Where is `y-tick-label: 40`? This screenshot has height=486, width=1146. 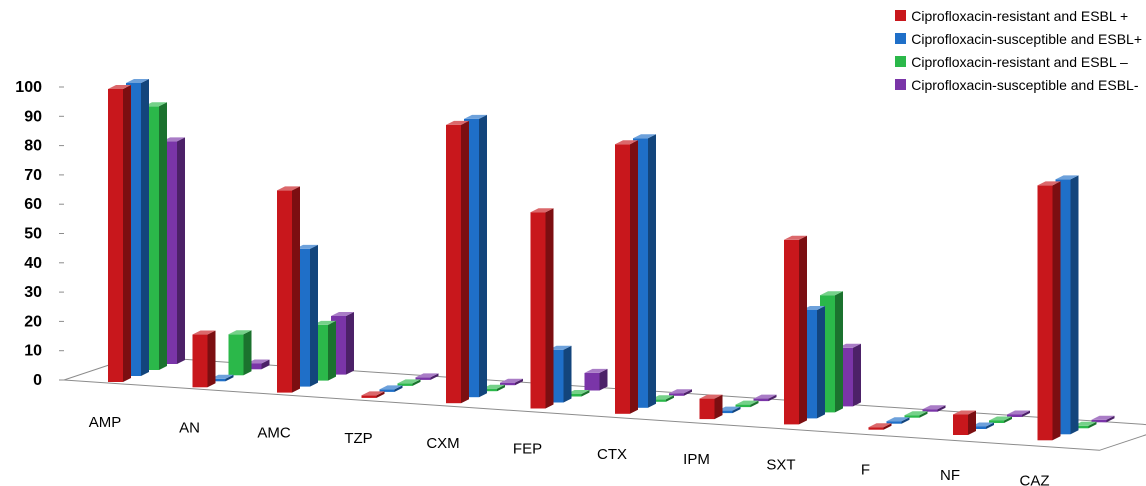
y-tick-label: 40 is located at coordinates (33, 263).